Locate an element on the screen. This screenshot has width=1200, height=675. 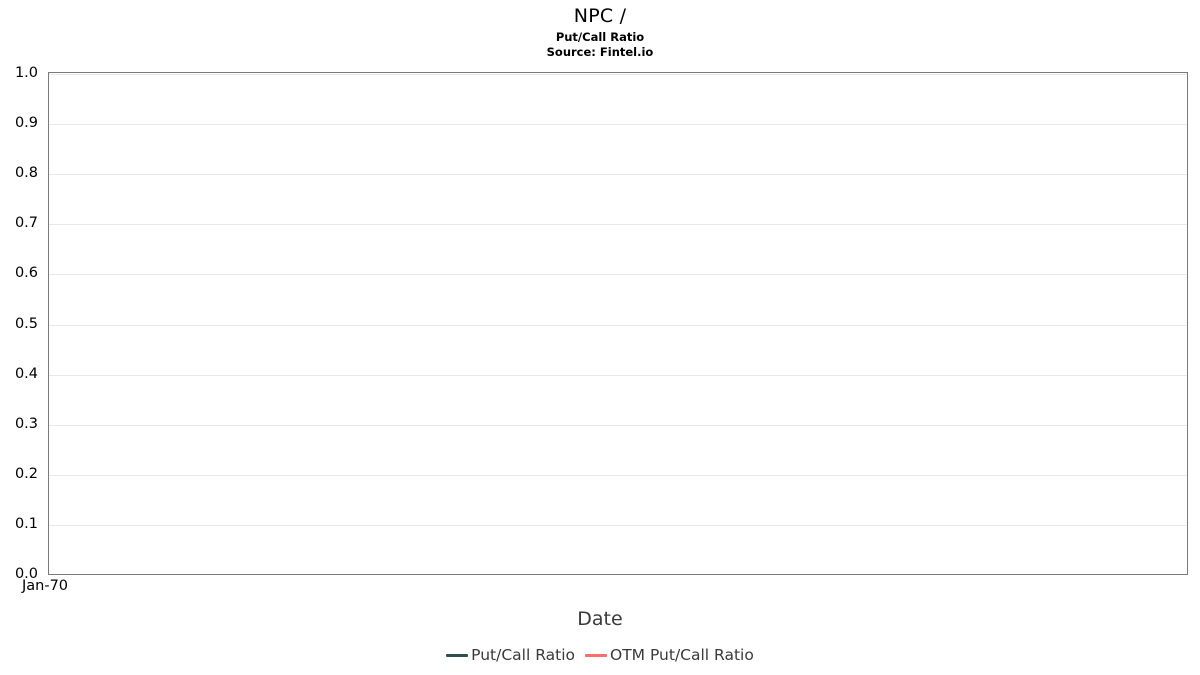
chart-title-block: NPC / Put/Call Ratio Source: Fintel.io is located at coordinates (600, 32).